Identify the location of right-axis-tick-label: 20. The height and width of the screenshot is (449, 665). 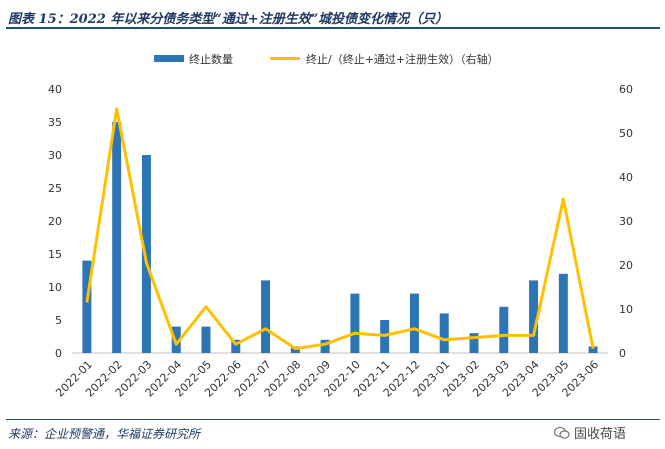
(626, 265).